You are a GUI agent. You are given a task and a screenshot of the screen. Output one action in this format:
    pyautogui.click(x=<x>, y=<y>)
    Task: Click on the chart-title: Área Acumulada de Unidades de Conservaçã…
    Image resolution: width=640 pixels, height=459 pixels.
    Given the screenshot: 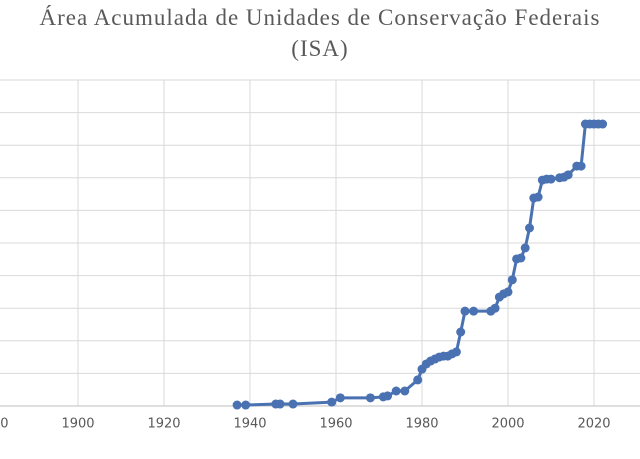 What is the action you would take?
    pyautogui.click(x=320, y=33)
    